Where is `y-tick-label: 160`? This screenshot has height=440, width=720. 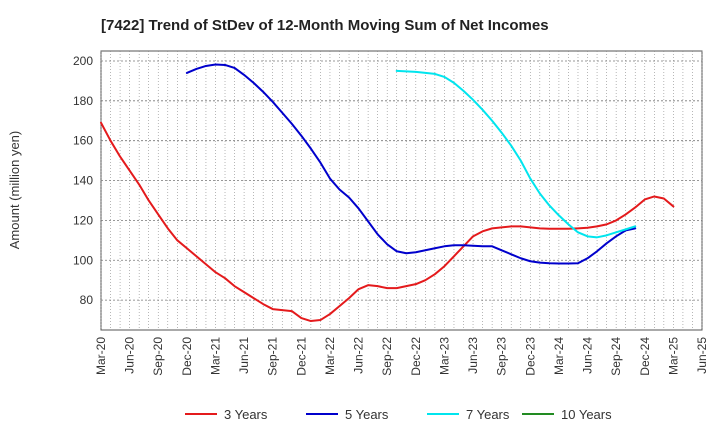 y-tick-label: 160 is located at coordinates (83, 141).